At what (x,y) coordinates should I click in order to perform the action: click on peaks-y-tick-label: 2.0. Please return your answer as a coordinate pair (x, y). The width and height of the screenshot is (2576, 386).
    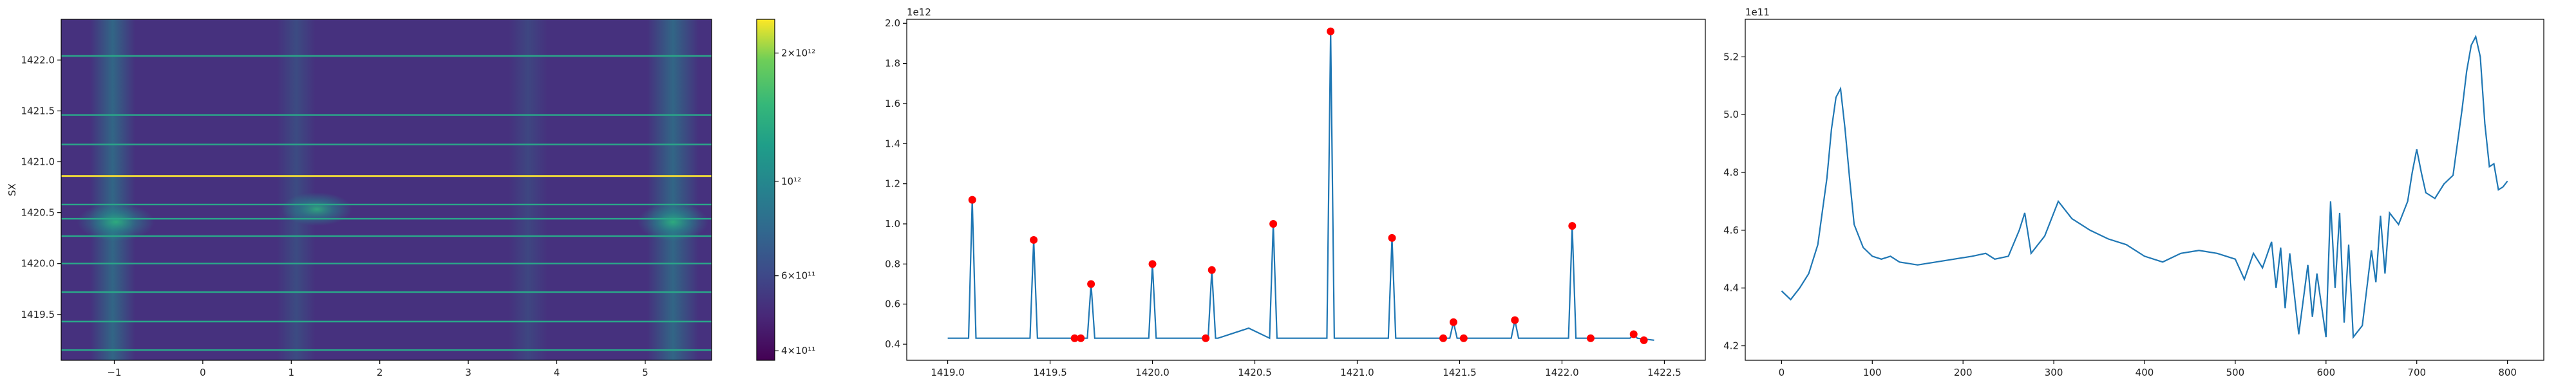
    Looking at the image, I should click on (892, 23).